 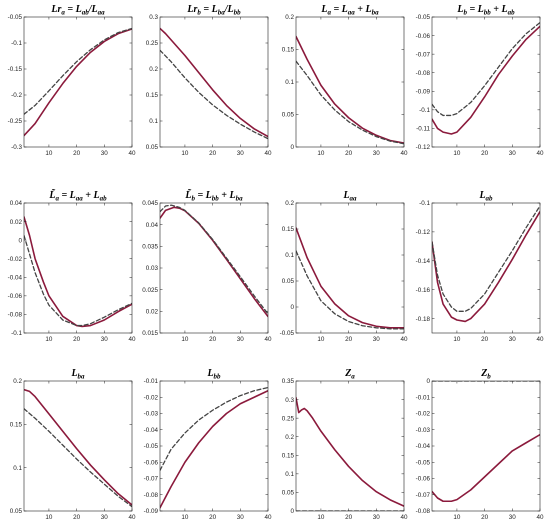 I want to click on panel-title: Lb = Lbb + Lab, so click(x=485, y=10).